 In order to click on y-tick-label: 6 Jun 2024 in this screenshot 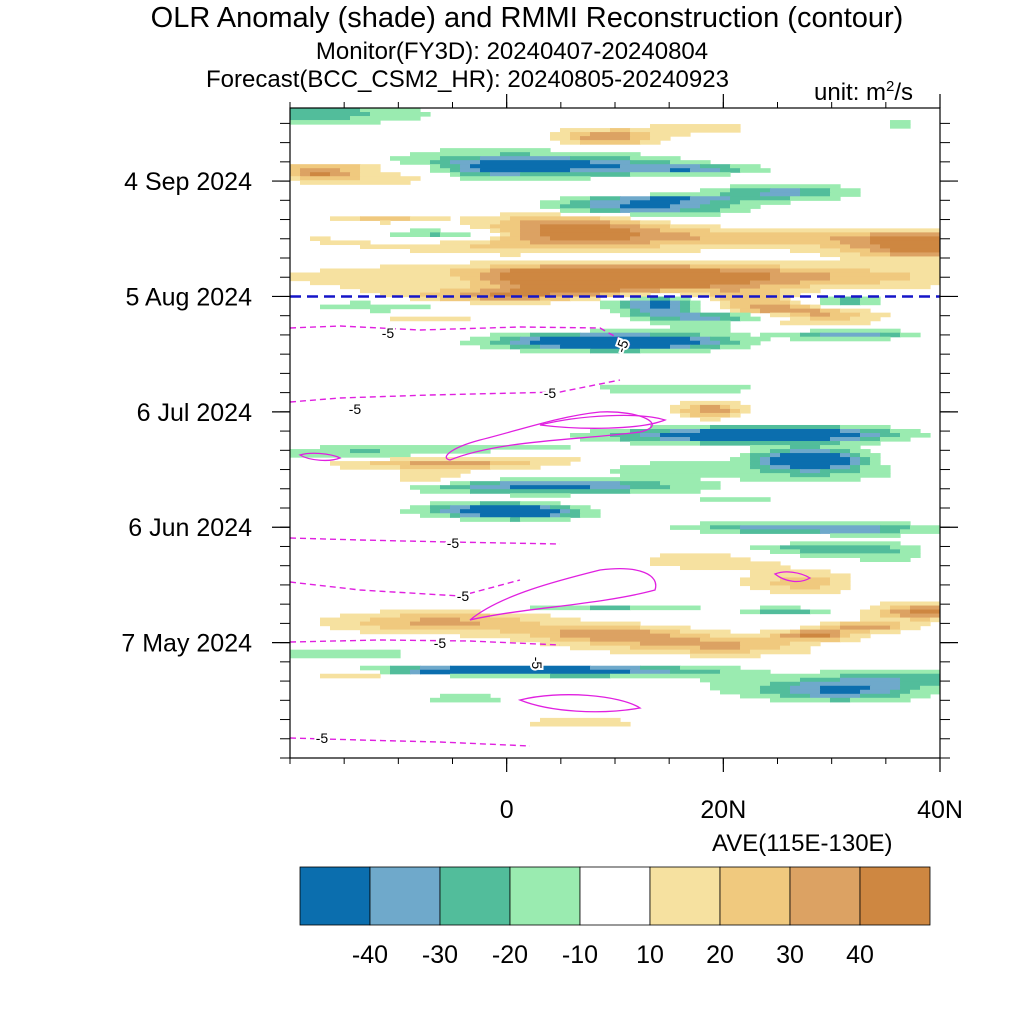, I will do `click(190, 528)`.